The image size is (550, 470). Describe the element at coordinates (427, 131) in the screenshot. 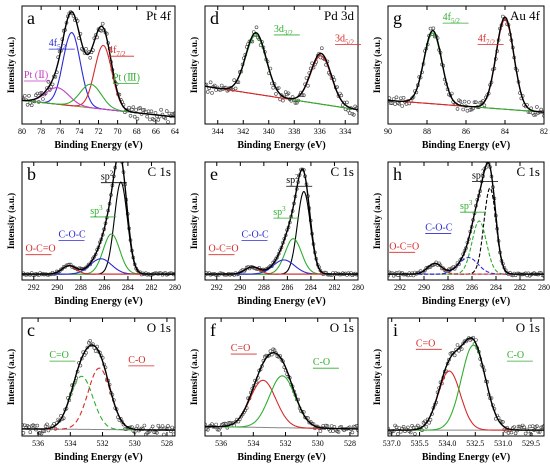

I see `x-tick-label: 88` at that location.